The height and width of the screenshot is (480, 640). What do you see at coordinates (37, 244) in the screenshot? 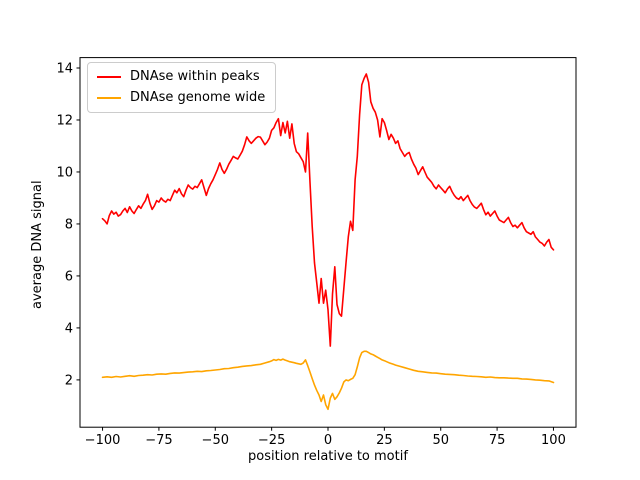
I see `y-axis-title: average DNA signal` at bounding box center [37, 244].